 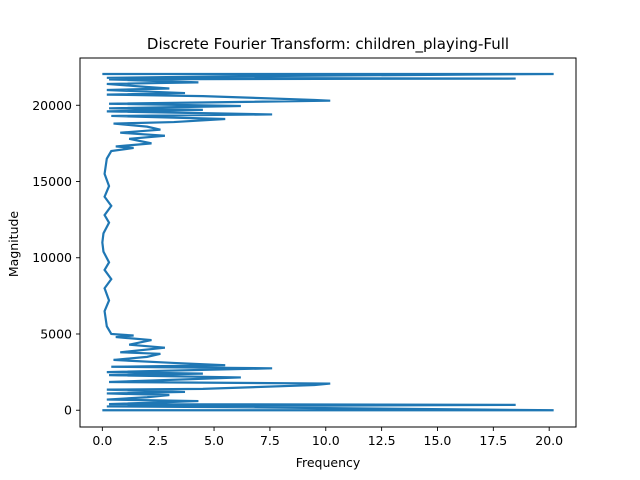 What do you see at coordinates (102, 440) in the screenshot?
I see `x-tick-label: 0.0` at bounding box center [102, 440].